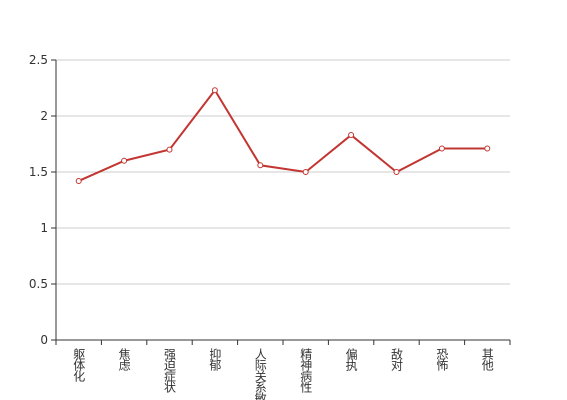  I want to click on y-tick-label: 1.5, so click(38, 172).